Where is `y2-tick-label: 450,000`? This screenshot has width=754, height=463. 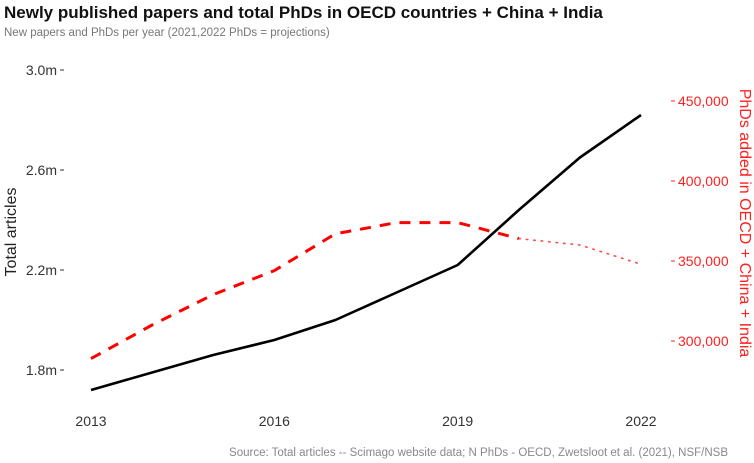
y2-tick-label: 450,000 is located at coordinates (703, 101).